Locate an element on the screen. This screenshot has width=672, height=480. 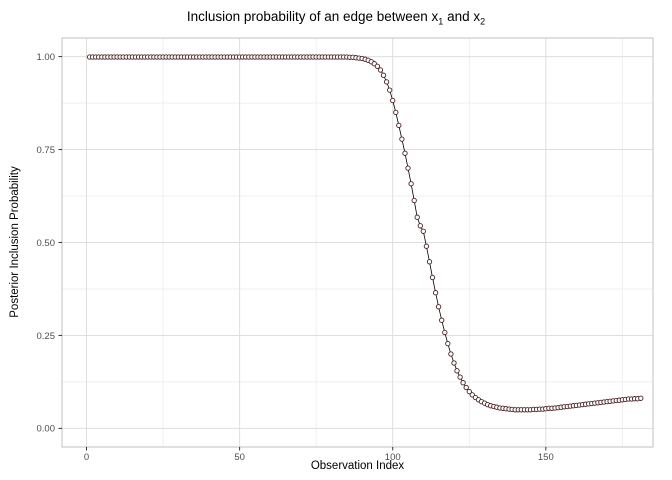
y-tick-label: 0.00 is located at coordinates (46, 429).